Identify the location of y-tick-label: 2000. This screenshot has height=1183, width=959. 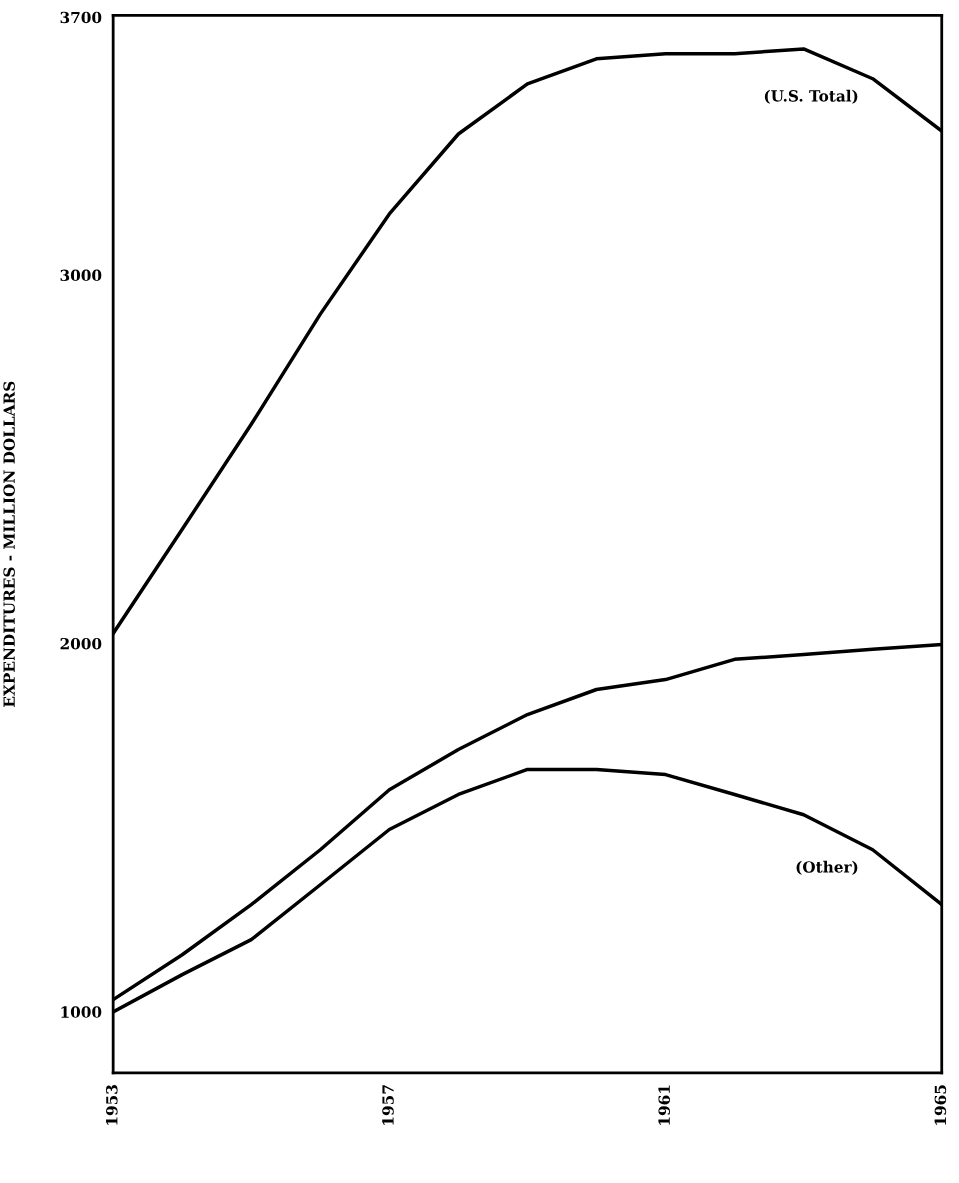
(81, 643).